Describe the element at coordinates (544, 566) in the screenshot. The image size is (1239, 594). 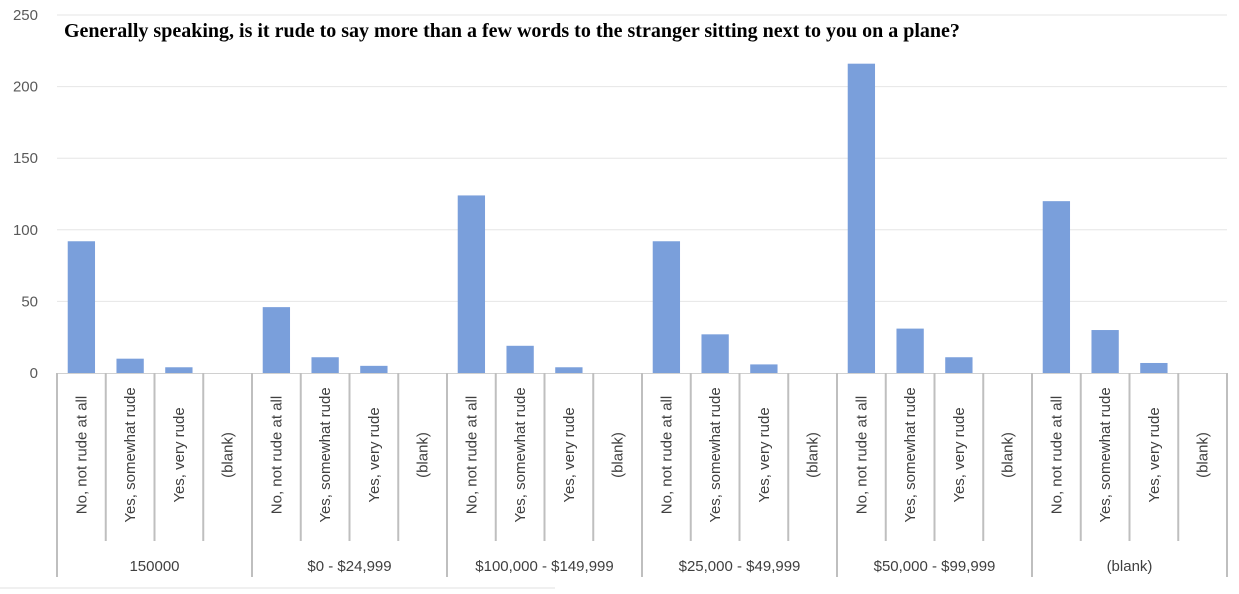
I see `x-group-label: $100,000 - $149,999` at that location.